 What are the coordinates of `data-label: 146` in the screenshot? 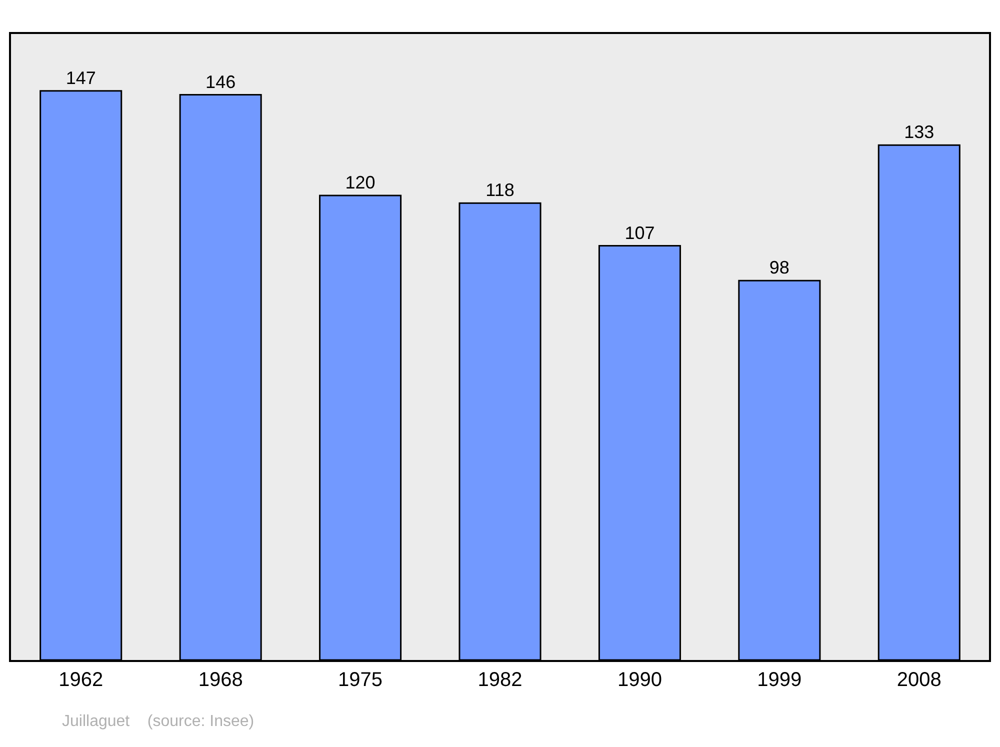 It's located at (221, 82).